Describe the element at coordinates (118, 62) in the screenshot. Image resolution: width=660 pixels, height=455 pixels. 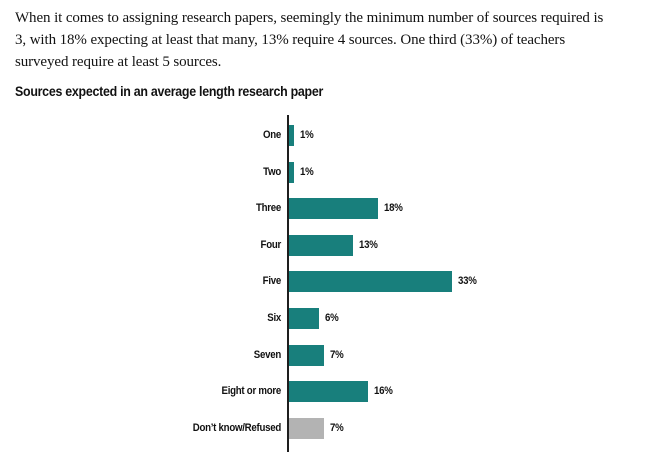
I see `intro-line: surveyed require at least 5 sources.` at that location.